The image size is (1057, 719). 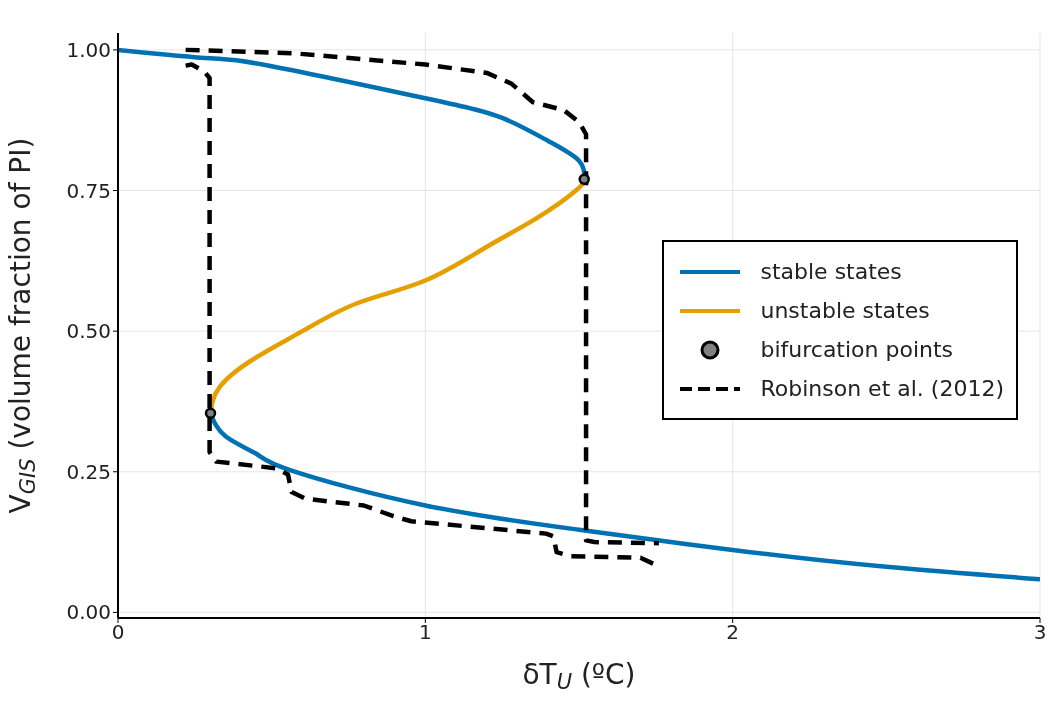 I want to click on y-tick-label: 0.50, so click(x=88, y=331).